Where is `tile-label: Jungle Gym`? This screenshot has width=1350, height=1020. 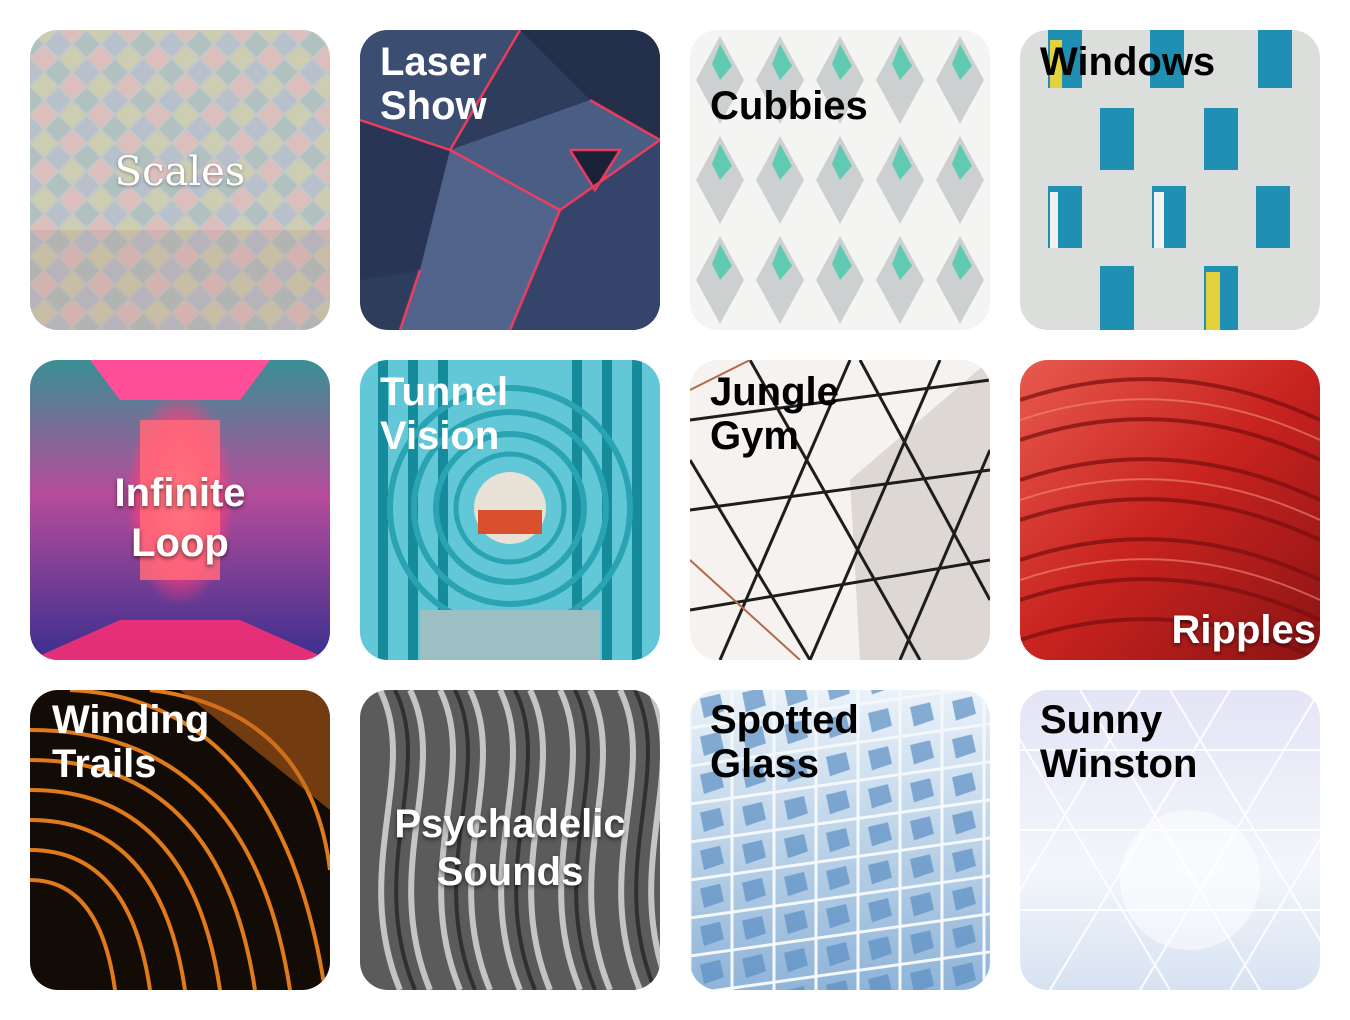 tile-label: Jungle Gym is located at coordinates (774, 414).